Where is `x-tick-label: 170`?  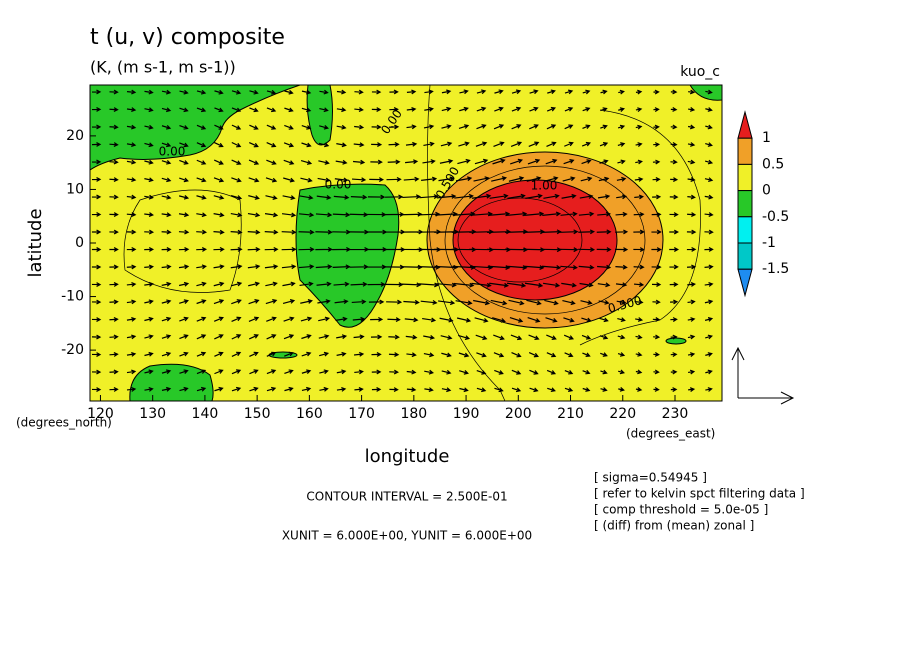
x-tick-label: 170 is located at coordinates (361, 414).